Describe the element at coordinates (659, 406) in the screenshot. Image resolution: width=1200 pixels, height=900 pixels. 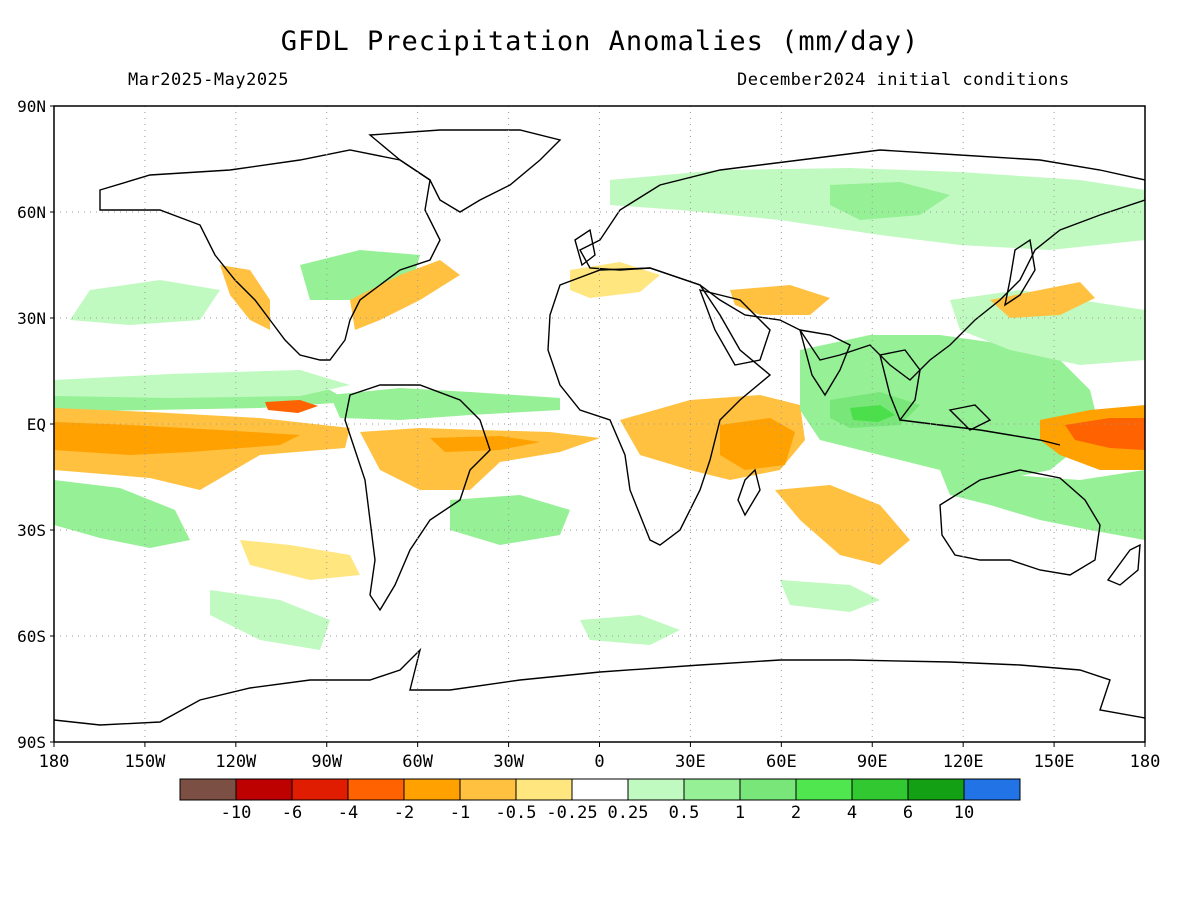
I see `coastline-africa` at that location.